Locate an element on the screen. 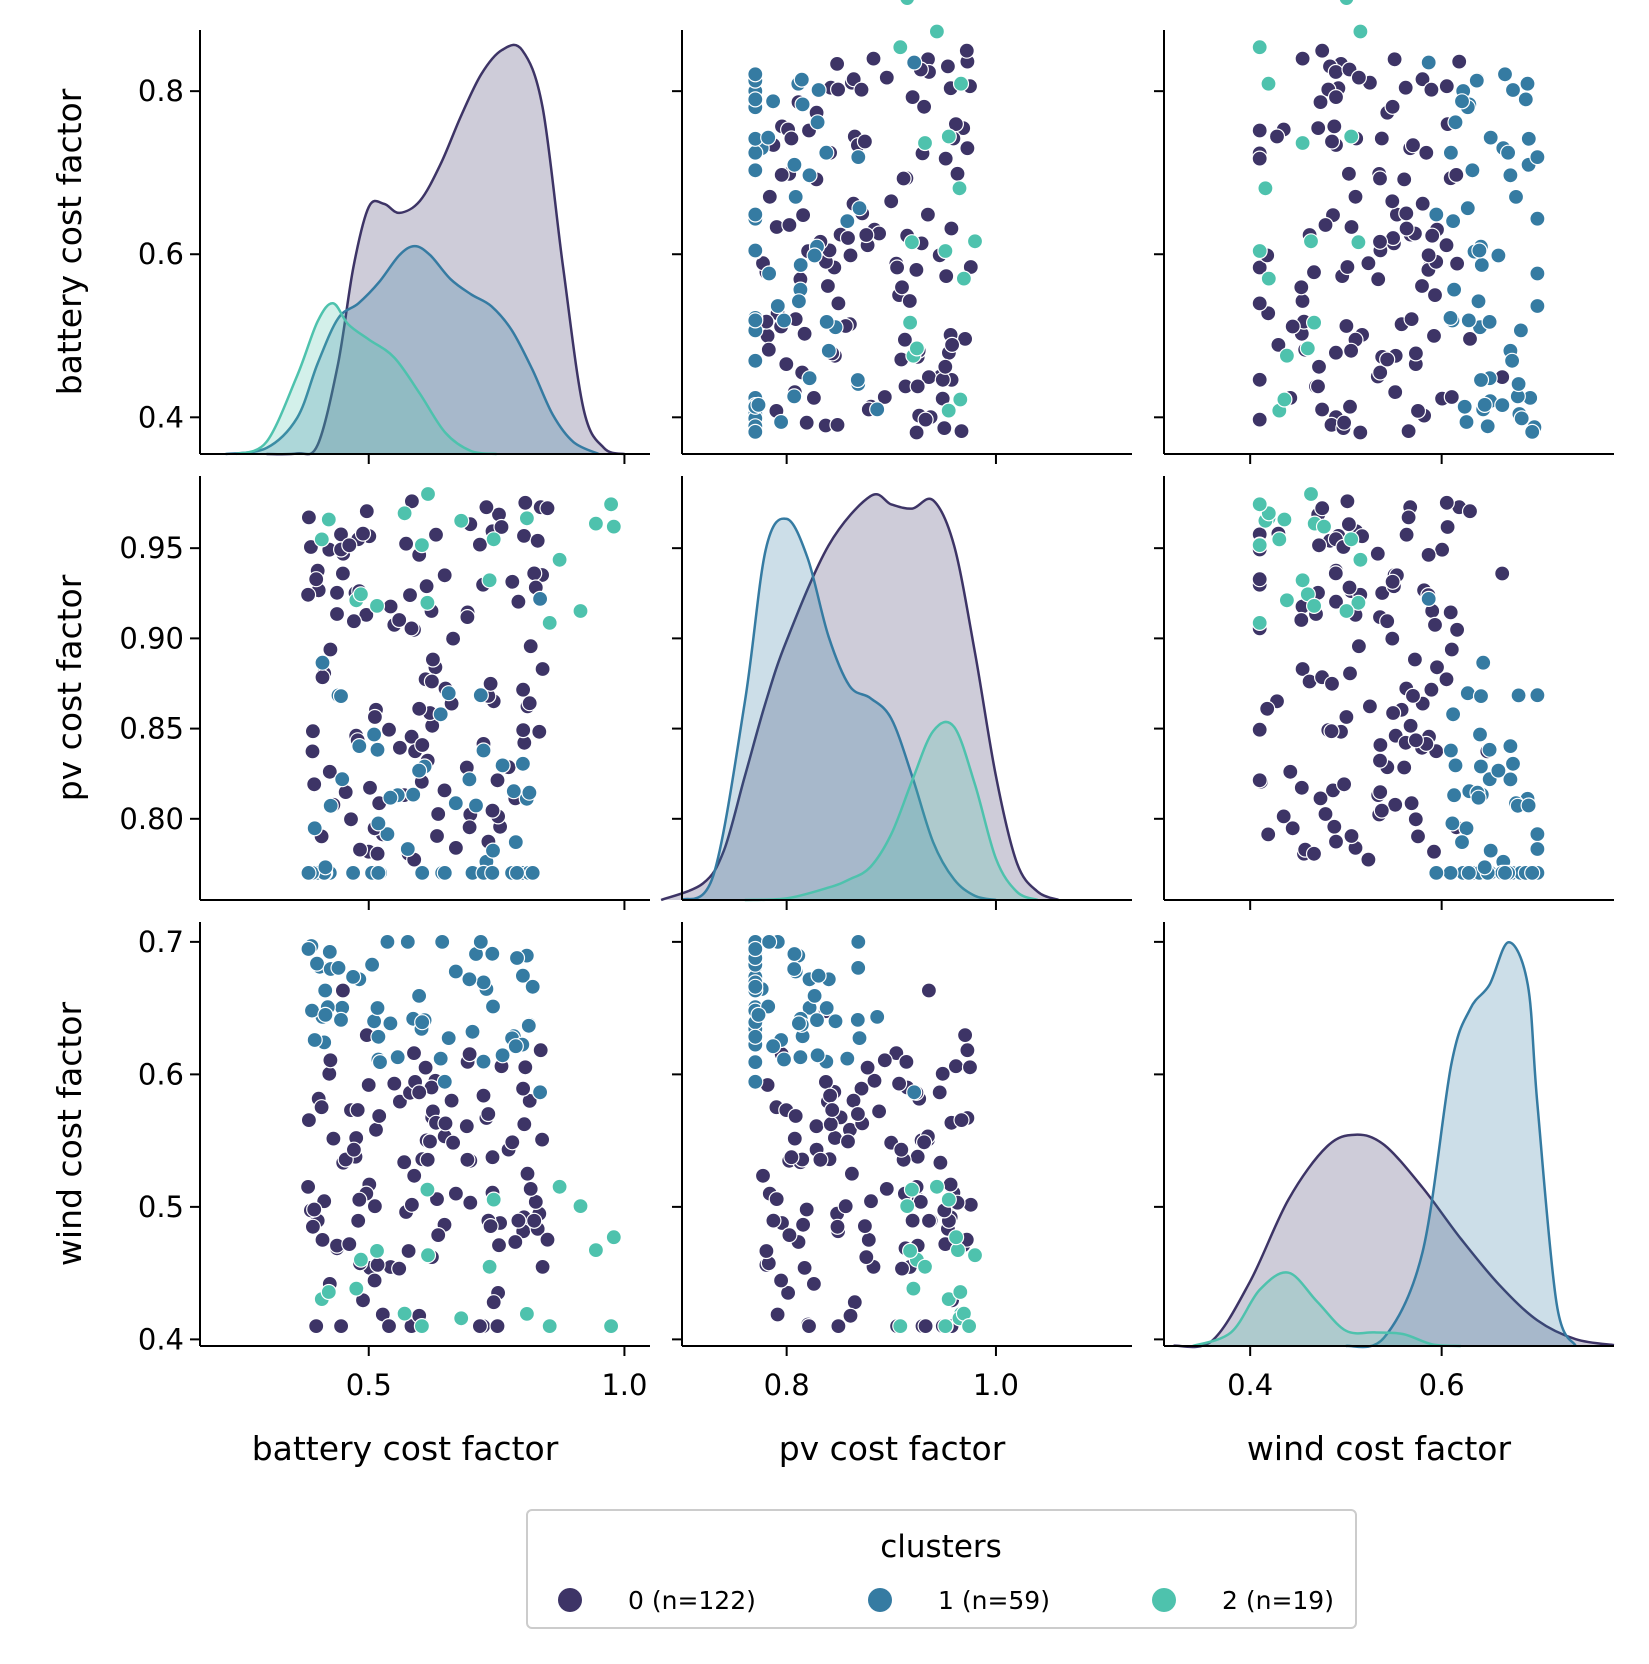  legend-entries: 0 (n=122) 1 (n=59) 2 (n=19) is located at coordinates (946, 1600).